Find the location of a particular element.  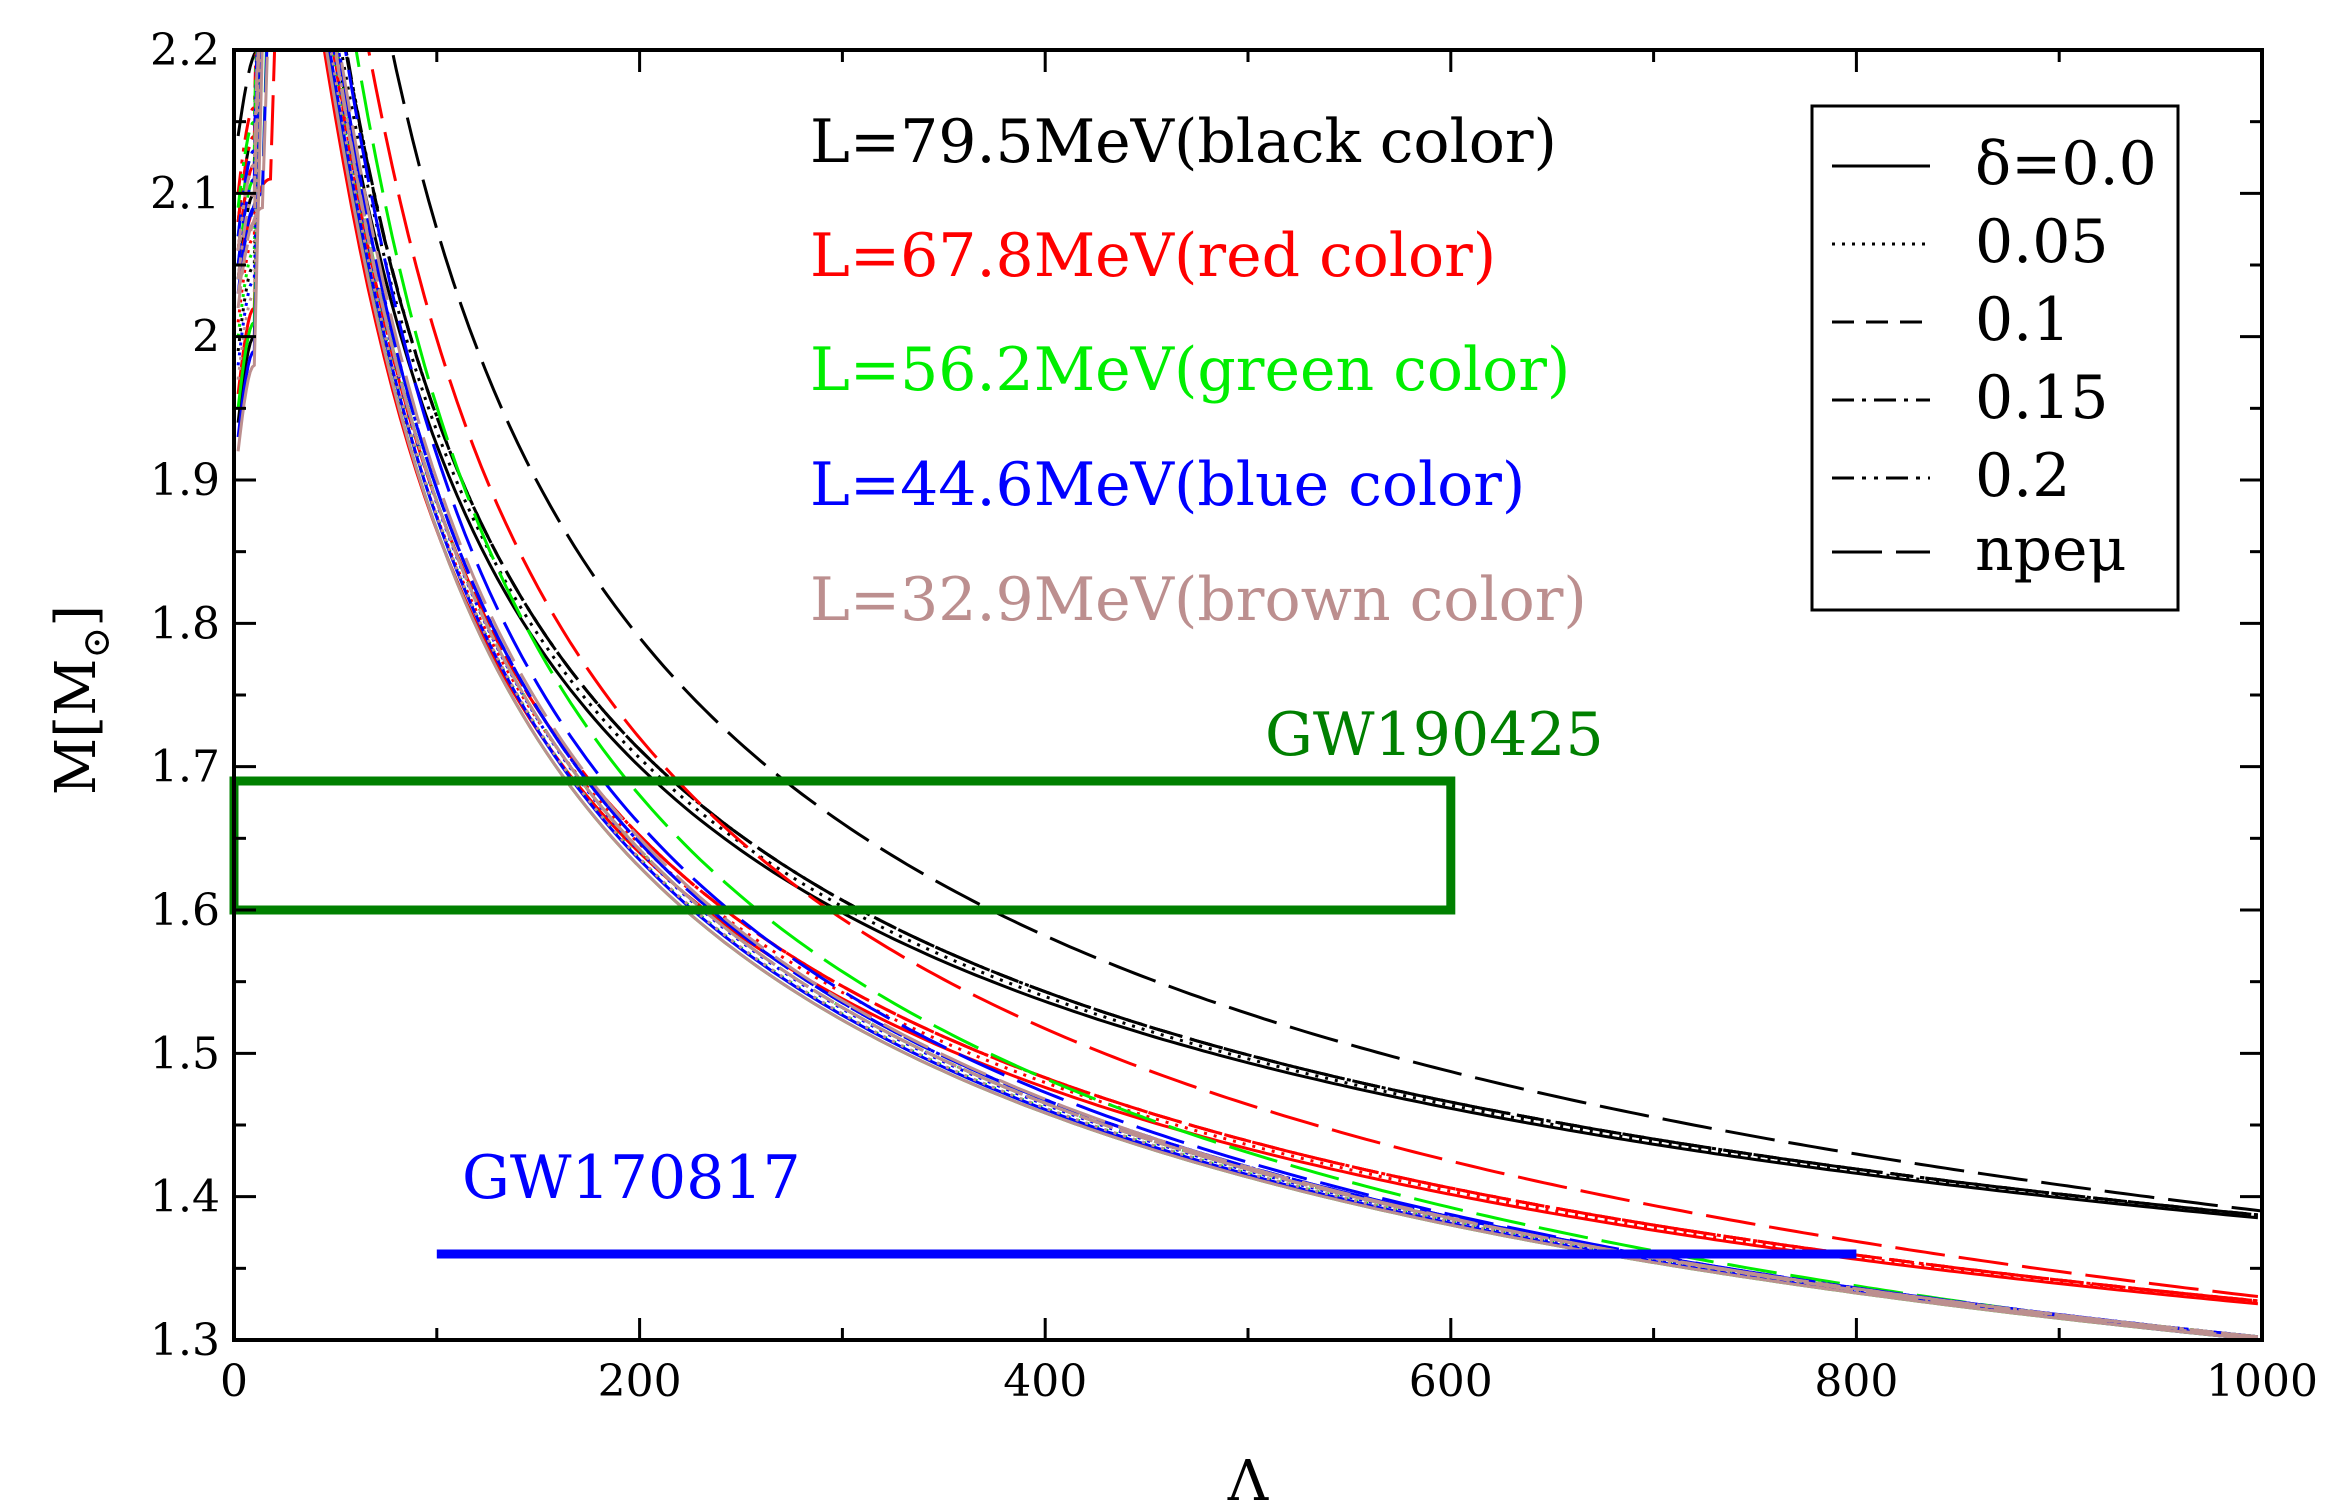

series-label-blue: L=44.6MeV(blue color) is located at coordinates (1167, 485).